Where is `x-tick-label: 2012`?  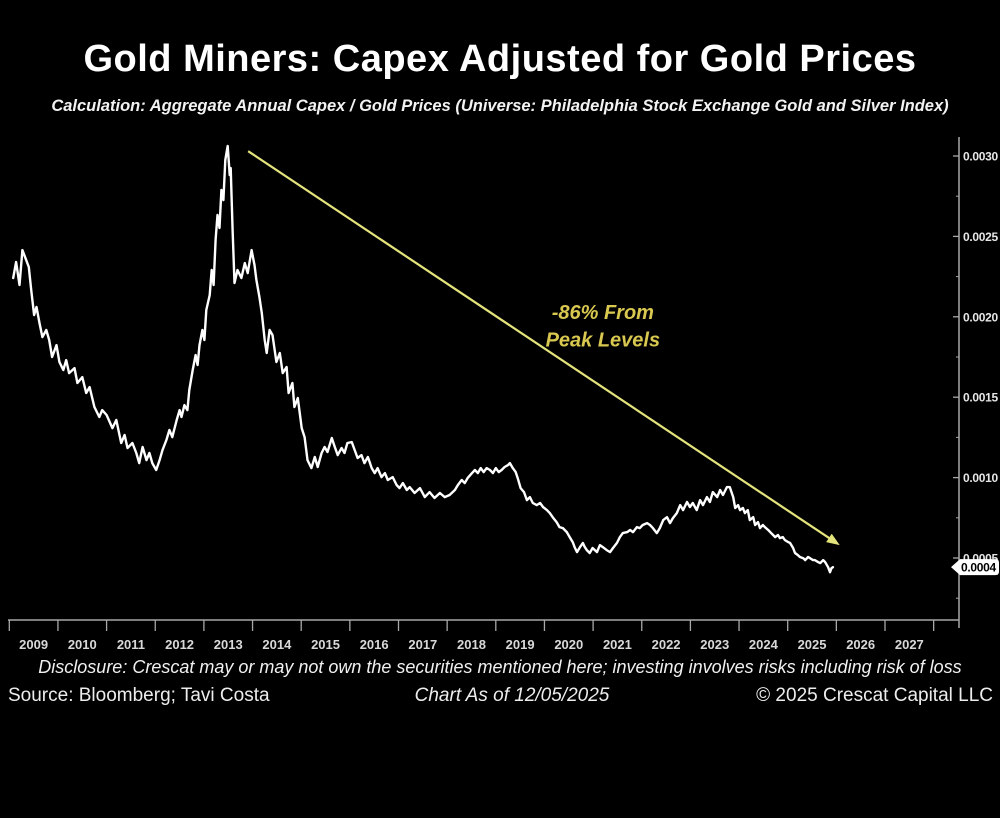
x-tick-label: 2012 is located at coordinates (179, 644).